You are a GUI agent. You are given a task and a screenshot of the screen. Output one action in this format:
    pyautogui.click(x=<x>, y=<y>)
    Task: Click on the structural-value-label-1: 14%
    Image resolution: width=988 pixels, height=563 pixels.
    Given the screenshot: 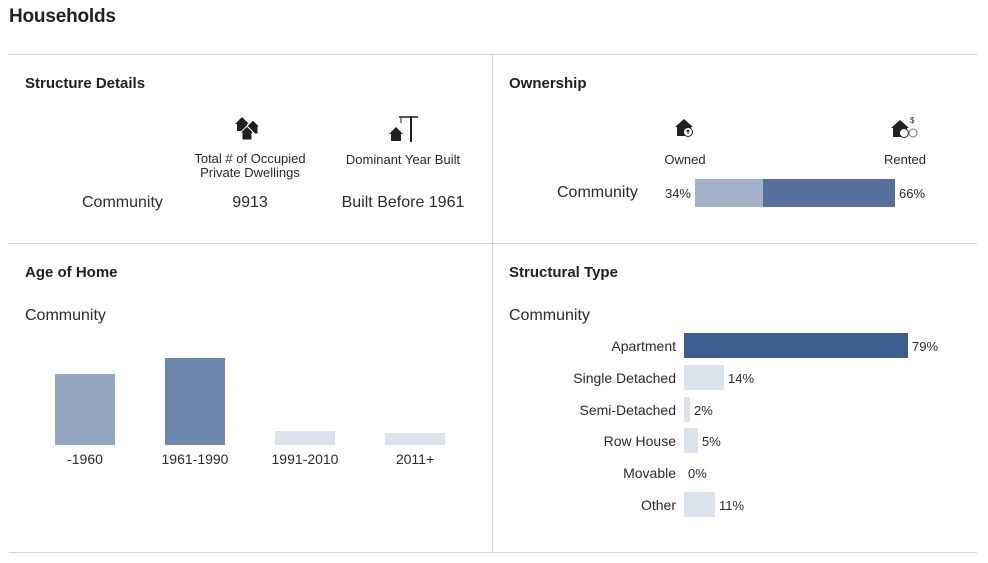 What is the action you would take?
    pyautogui.click(x=741, y=378)
    